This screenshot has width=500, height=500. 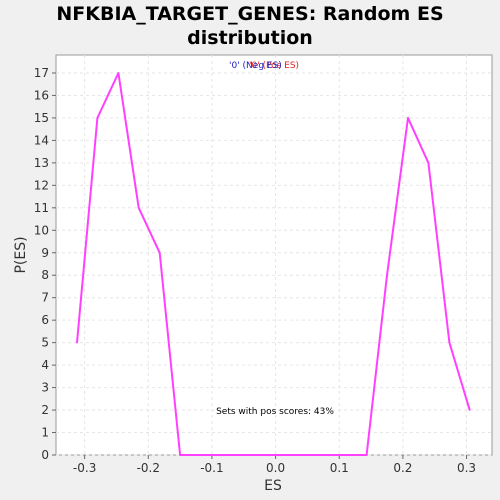 What do you see at coordinates (41, 73) in the screenshot?
I see `y-tick-label: 17` at bounding box center [41, 73].